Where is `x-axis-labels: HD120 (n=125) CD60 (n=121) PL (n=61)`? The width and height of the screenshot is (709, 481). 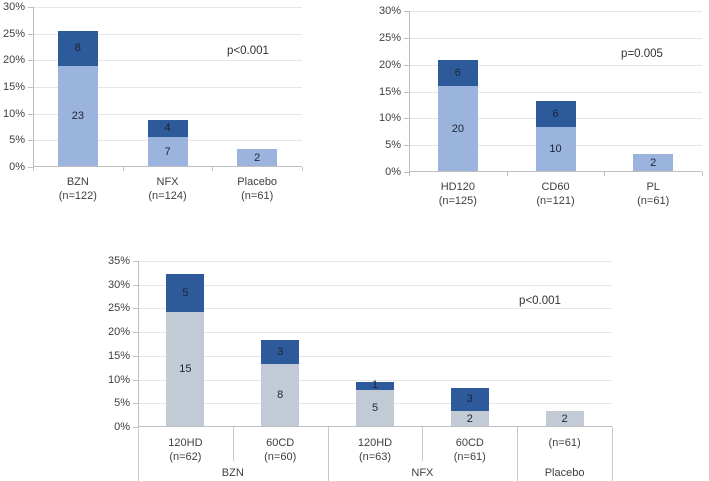
x-axis-labels: HD120 (n=125) CD60 (n=121) PL (n=61) is located at coordinates (555, 194).